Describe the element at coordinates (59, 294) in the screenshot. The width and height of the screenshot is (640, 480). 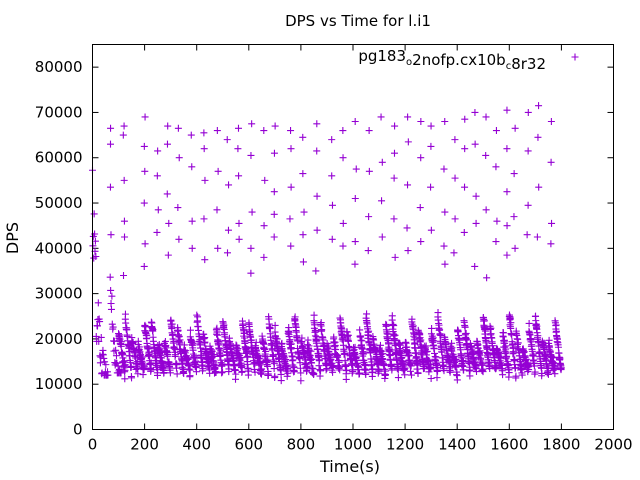
I see `y-tick-label: 30000` at that location.